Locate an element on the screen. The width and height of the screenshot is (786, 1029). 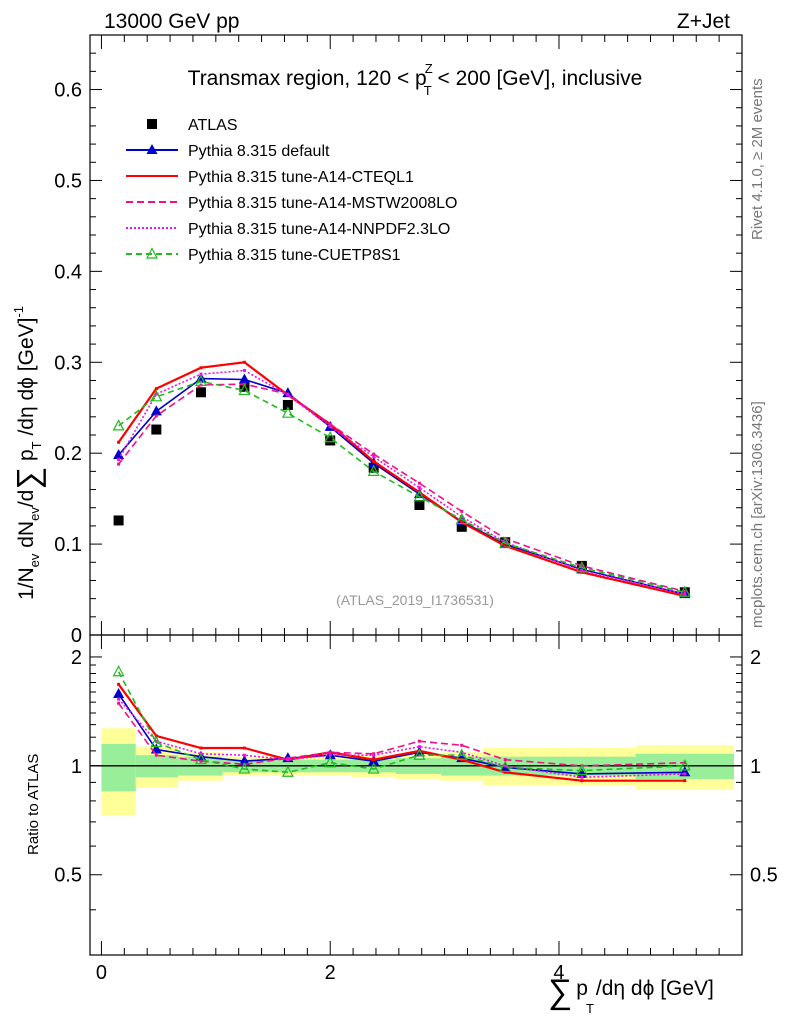
main-y-tick-label: 0.6 is located at coordinates (68, 91).